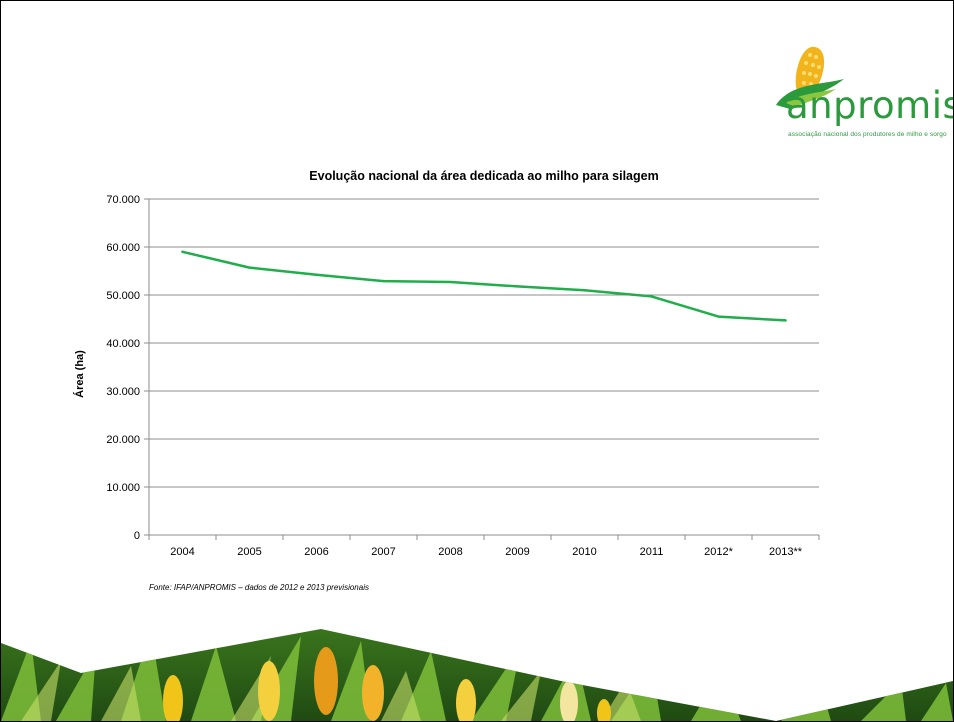 This screenshot has height=722, width=954. I want to click on corn-field-banner, so click(477, 675).